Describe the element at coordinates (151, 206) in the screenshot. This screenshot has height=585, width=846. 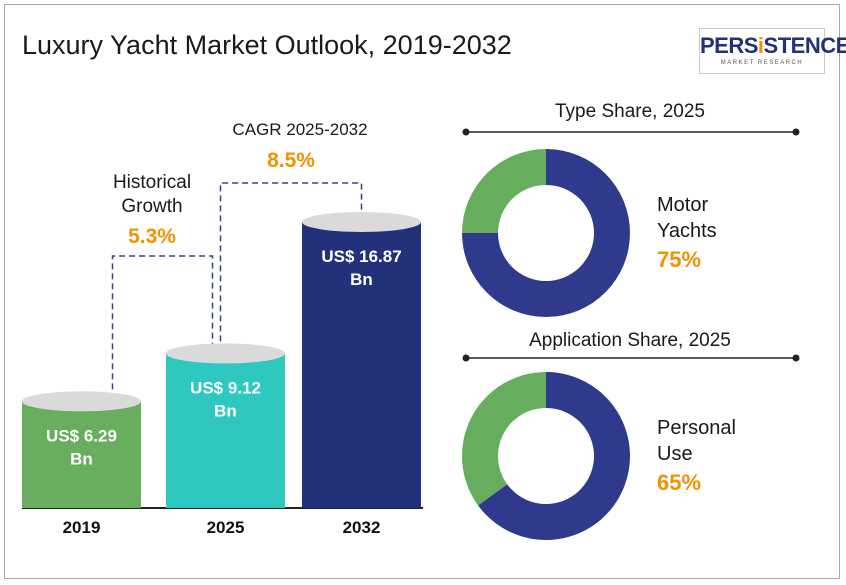
I see `annotation-label: Growth` at that location.